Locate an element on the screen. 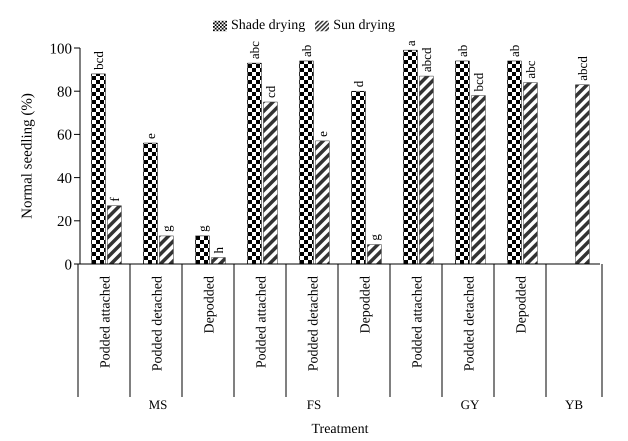 The height and width of the screenshot is (441, 628). data-label: f is located at coordinates (114, 199).